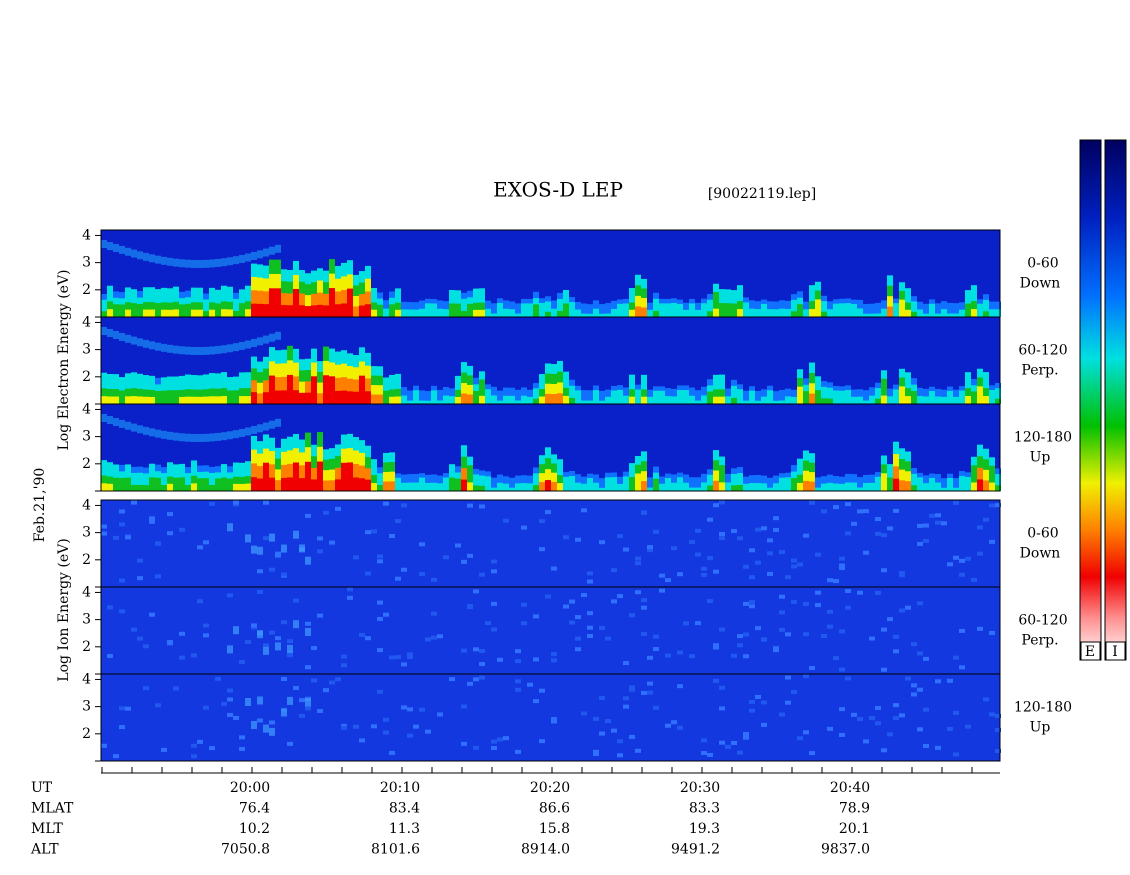 The height and width of the screenshot is (875, 1130). Describe the element at coordinates (86, 322) in the screenshot. I see `energy-tick-label: 4` at that location.